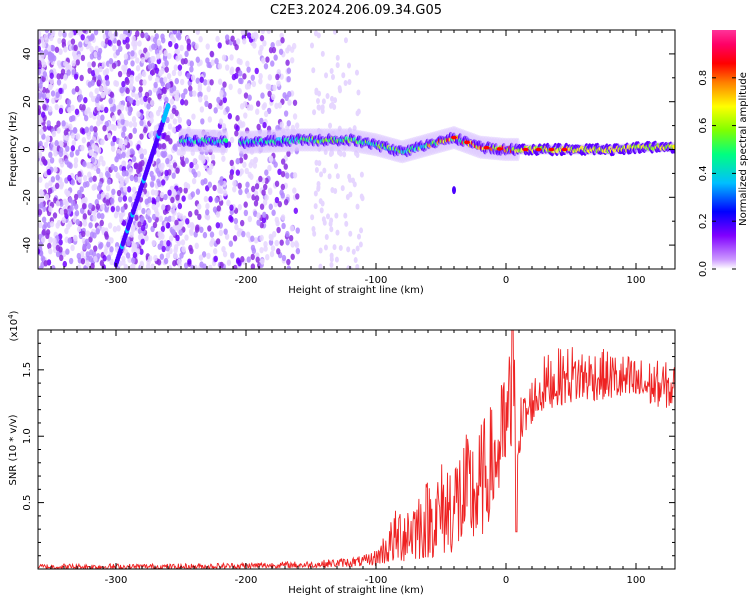 This screenshot has width=750, height=600. What do you see at coordinates (226, 140) in the screenshot?
I see `carrier-core` at bounding box center [226, 140].